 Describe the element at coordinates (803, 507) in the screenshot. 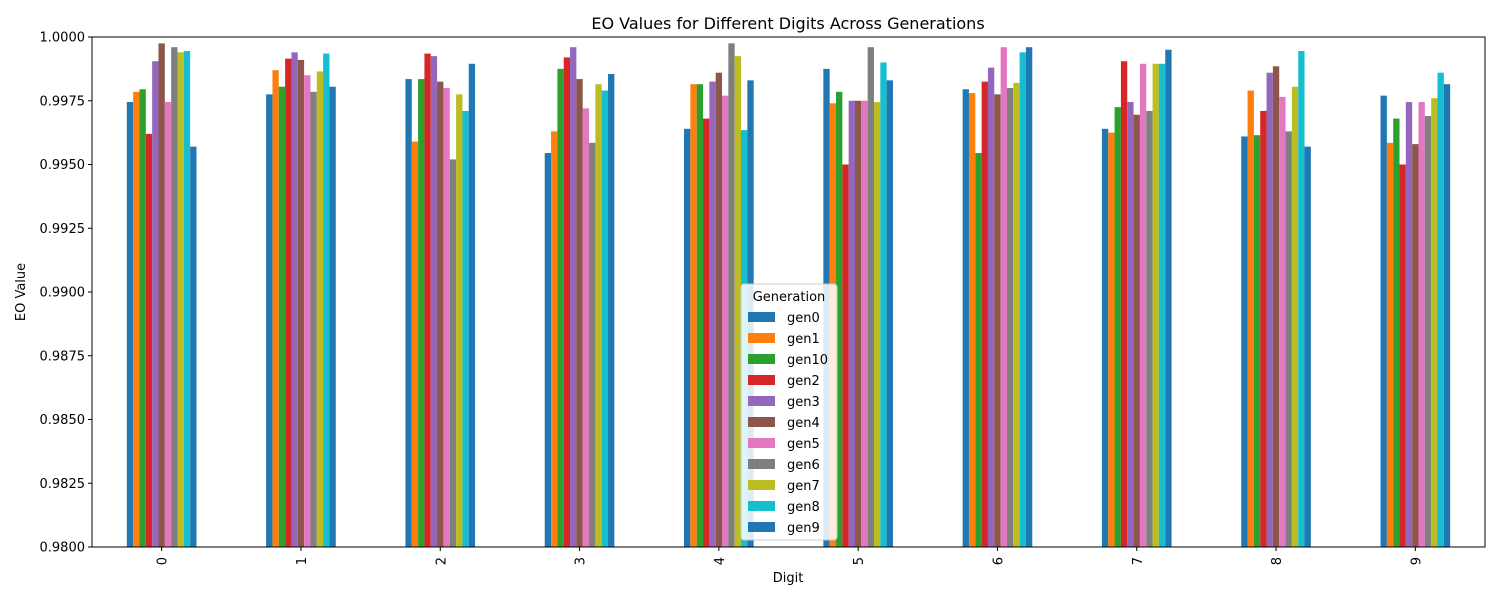

I see `legend-label-gen8: gen8` at that location.